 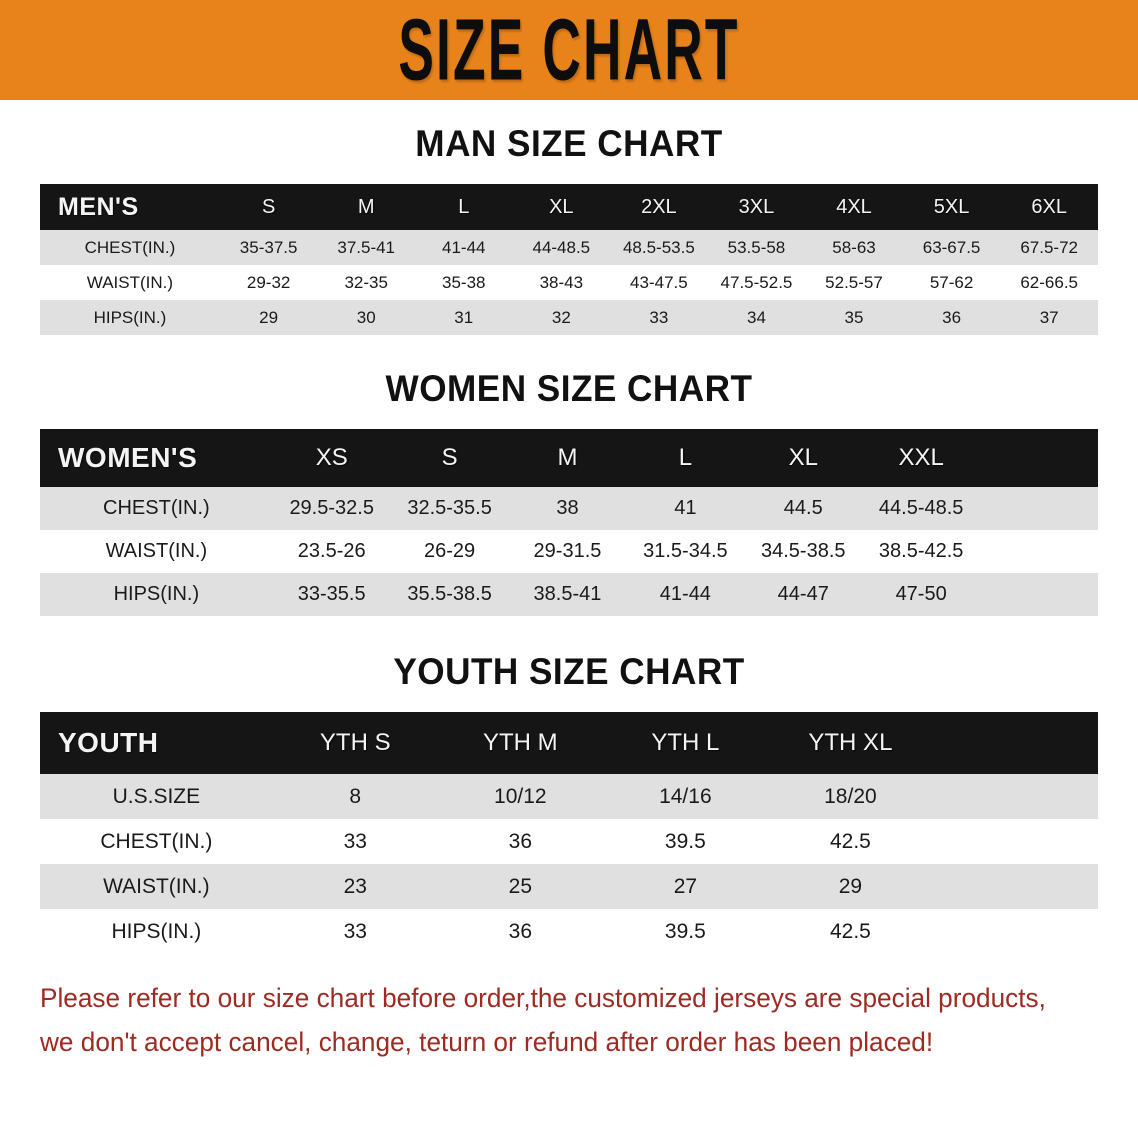 What do you see at coordinates (569, 743) in the screenshot?
I see `youth-table-header: YOUTH YTH S YTH M YTH L YTH XL` at bounding box center [569, 743].